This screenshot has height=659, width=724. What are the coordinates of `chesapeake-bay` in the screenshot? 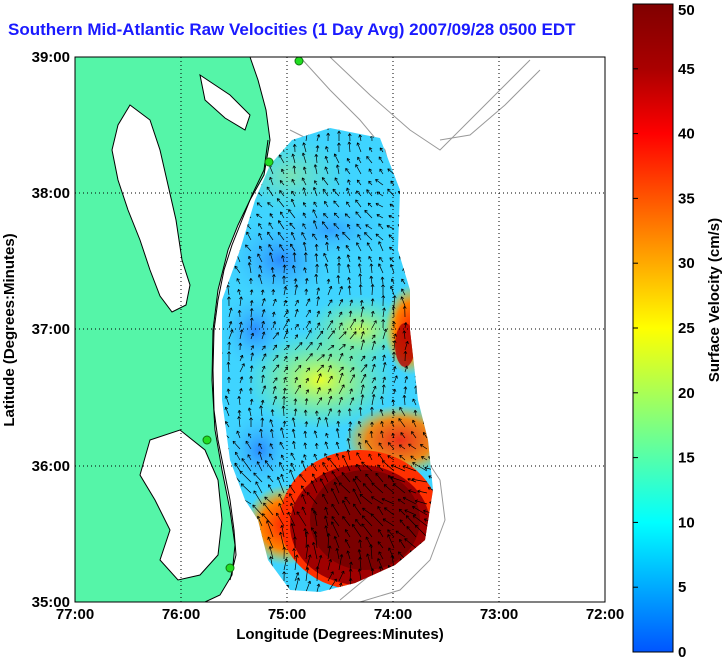 It's located at (151, 208).